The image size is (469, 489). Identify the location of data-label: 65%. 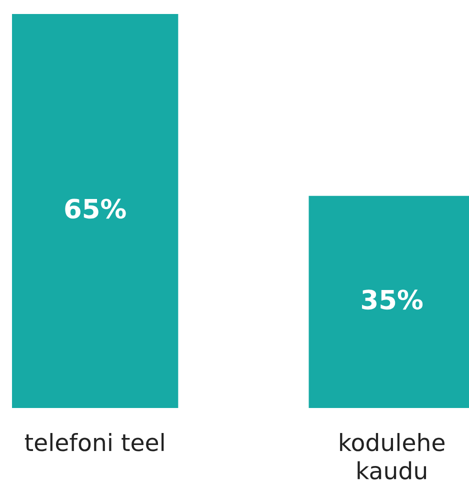
(95, 208).